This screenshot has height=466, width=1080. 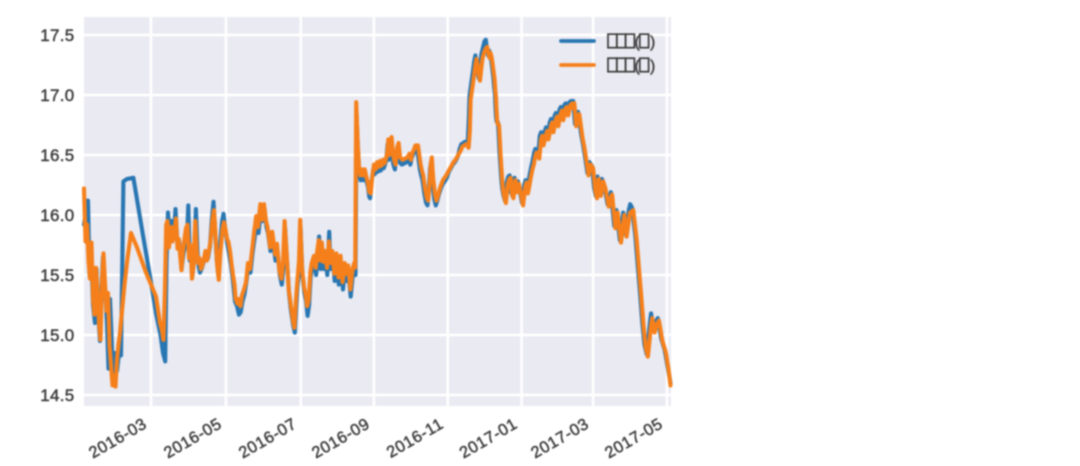 I want to click on svg-text: 14.5, so click(x=57, y=395).